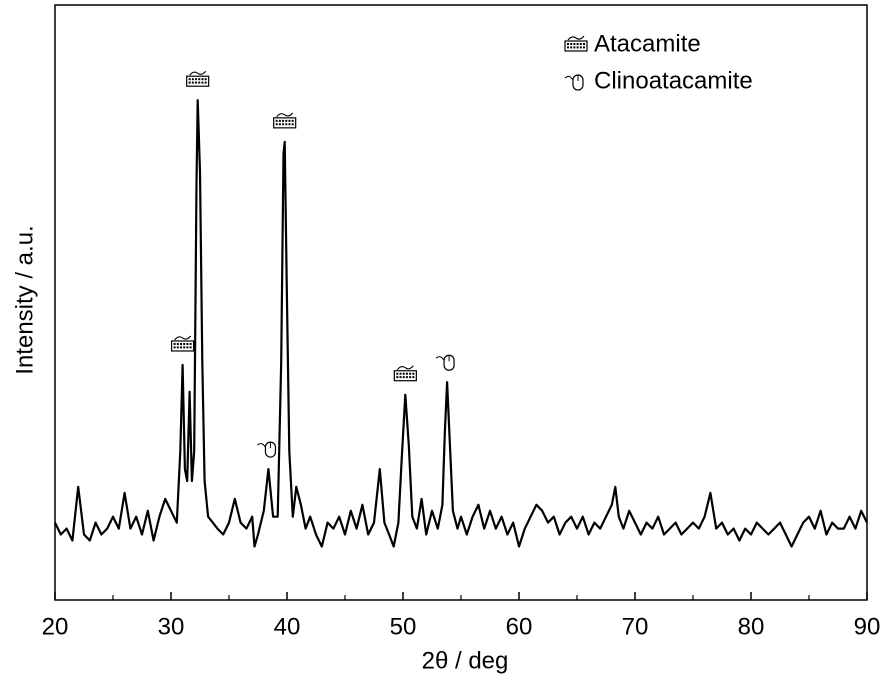 This screenshot has height=682, width=886. Describe the element at coordinates (403, 626) in the screenshot. I see `x-tick-label: 50` at that location.